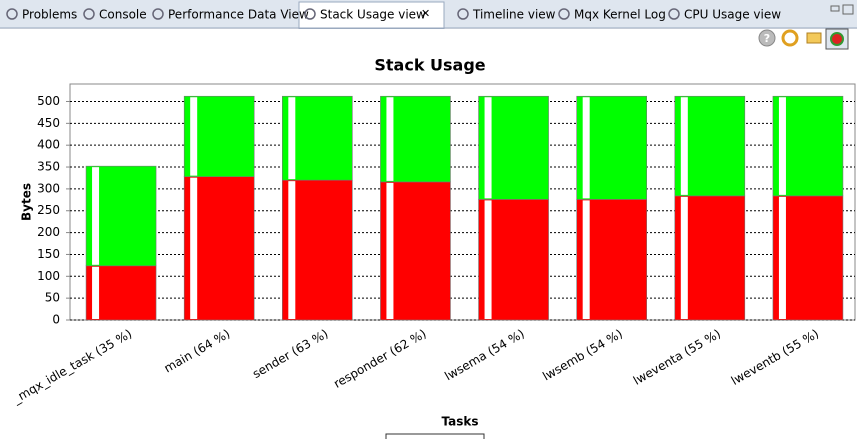 This screenshot has height=439, width=857. What do you see at coordinates (123, 15) in the screenshot?
I see `tab-label: Console` at bounding box center [123, 15].